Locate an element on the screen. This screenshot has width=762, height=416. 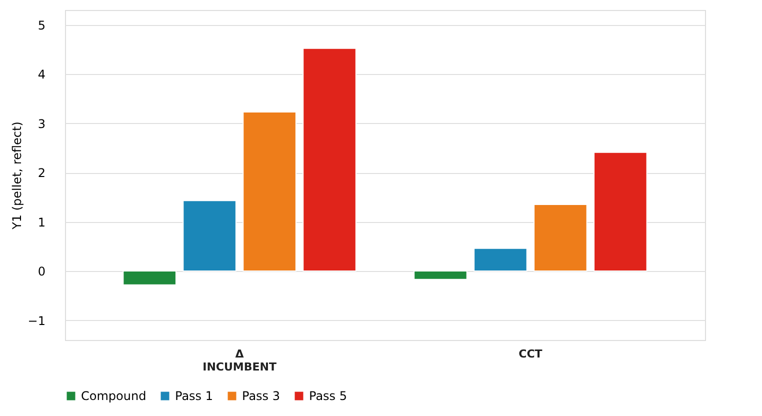
y-tick-label: −1 is located at coordinates (37, 321).